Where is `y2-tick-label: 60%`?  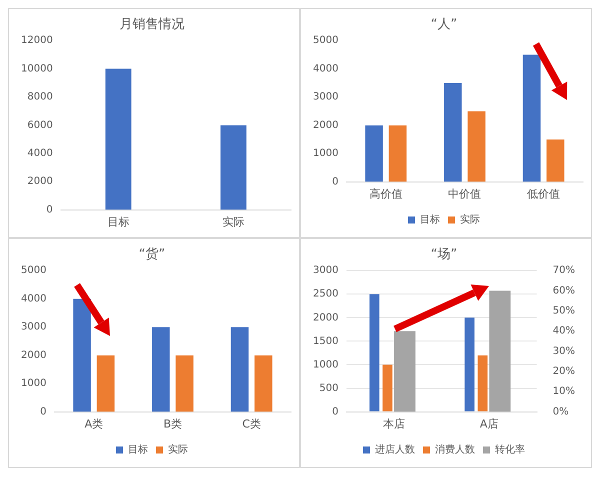
y2-tick-label: 60% is located at coordinates (564, 290).